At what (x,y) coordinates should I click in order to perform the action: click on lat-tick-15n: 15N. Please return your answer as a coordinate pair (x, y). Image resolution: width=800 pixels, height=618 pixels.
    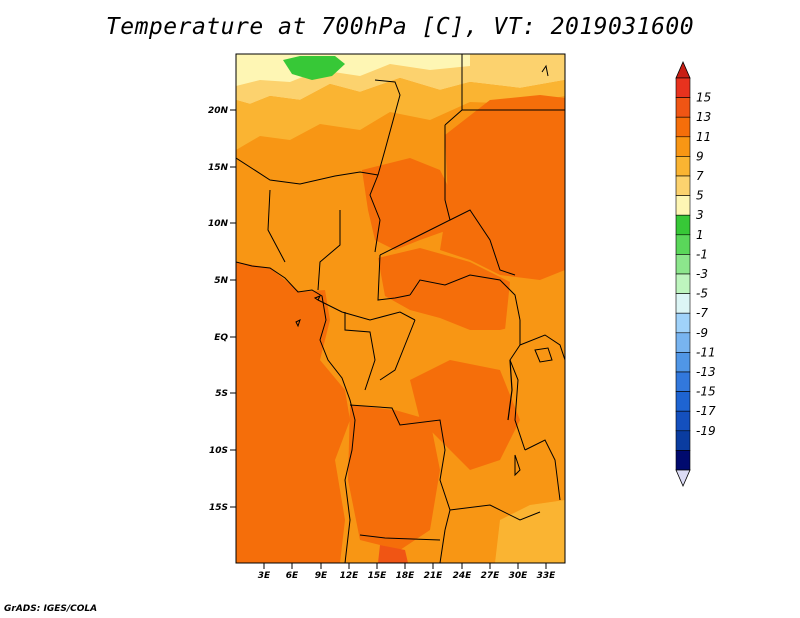
    Looking at the image, I should click on (218, 168).